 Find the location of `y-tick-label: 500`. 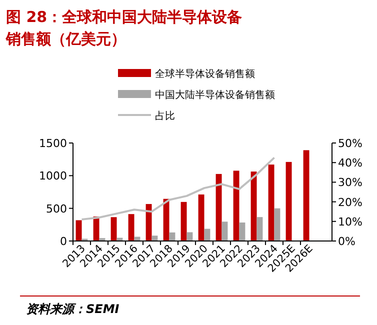

y-tick-label: 500 is located at coordinates (56, 209).